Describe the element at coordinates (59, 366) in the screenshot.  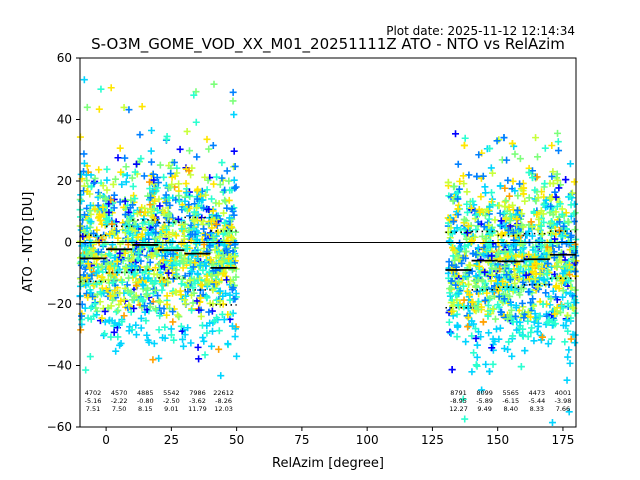
I see `y-tick-label: −40` at that location.